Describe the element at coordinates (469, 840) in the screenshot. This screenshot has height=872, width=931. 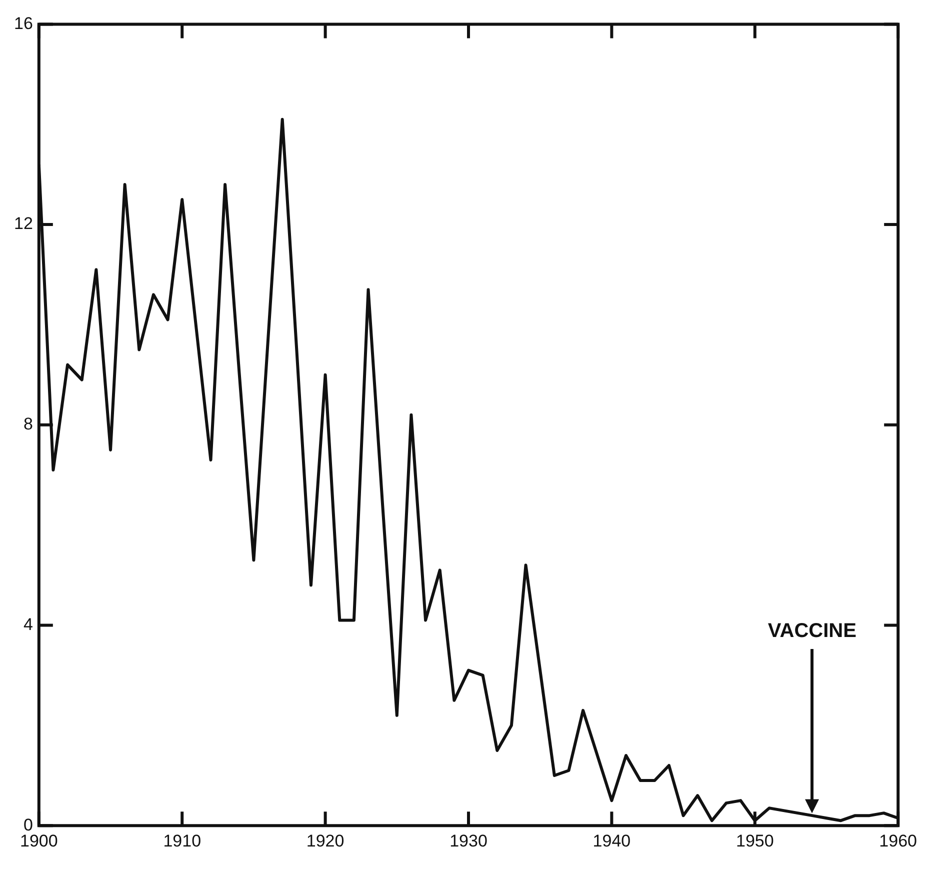
I see `x-tick-label: 1930` at that location.